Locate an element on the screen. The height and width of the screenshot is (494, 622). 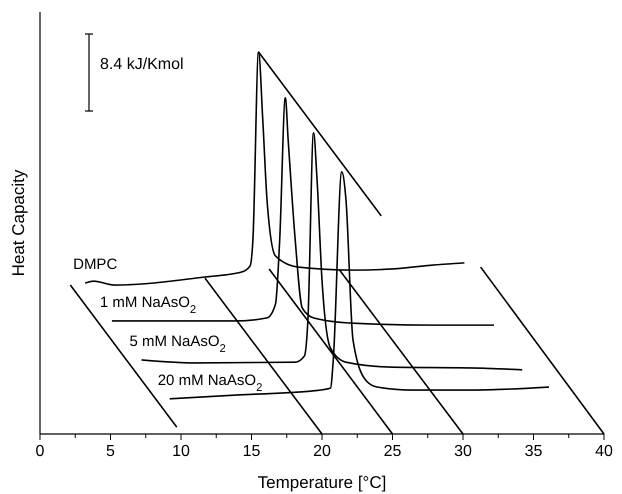
x-axis-title: Temperature [°C] is located at coordinates (322, 482).